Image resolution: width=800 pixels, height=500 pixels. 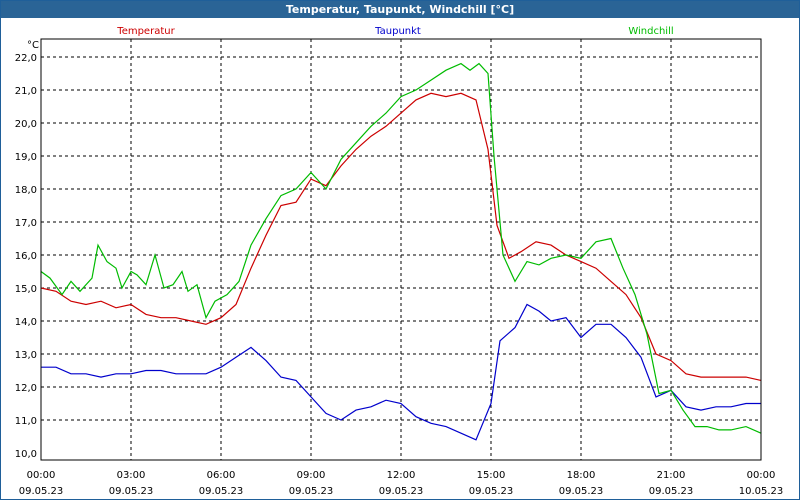 I want to click on x-tick-date: 10.05.23, so click(x=761, y=491).